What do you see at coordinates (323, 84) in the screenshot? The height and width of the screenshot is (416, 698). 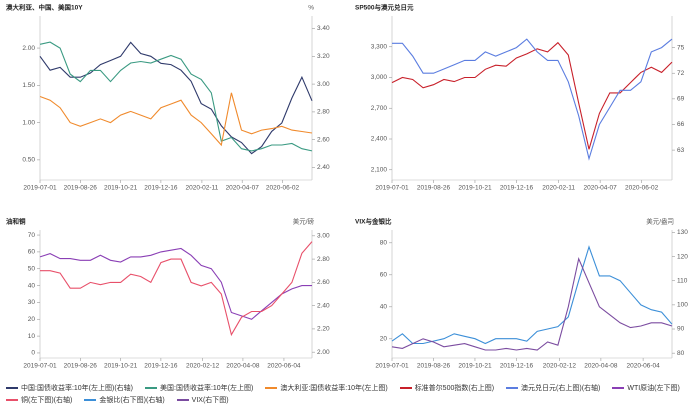 I see `y2-tick-label: 3.00` at bounding box center [323, 84].